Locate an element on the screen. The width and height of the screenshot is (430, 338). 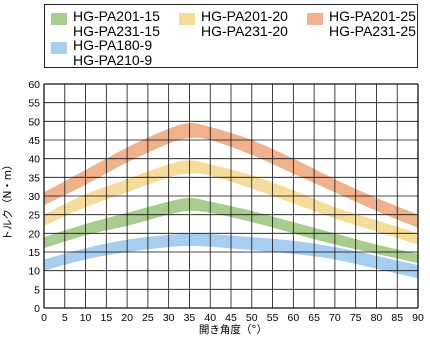
legend-item-series-2: HG-PA201-20 HG-PA231-20 is located at coordinates (233, 24).